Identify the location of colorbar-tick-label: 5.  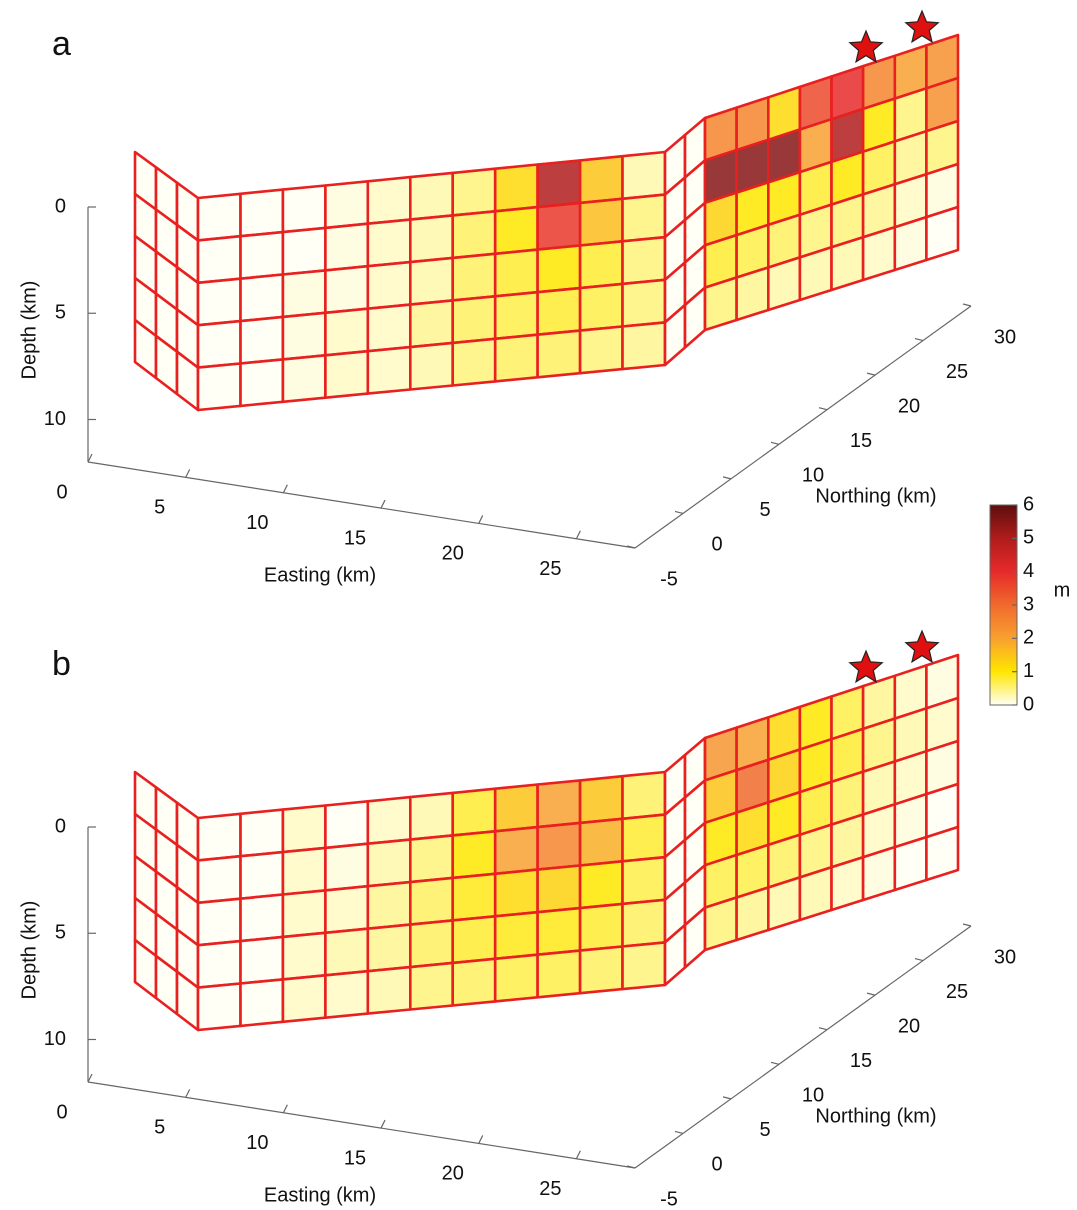
(1028, 538).